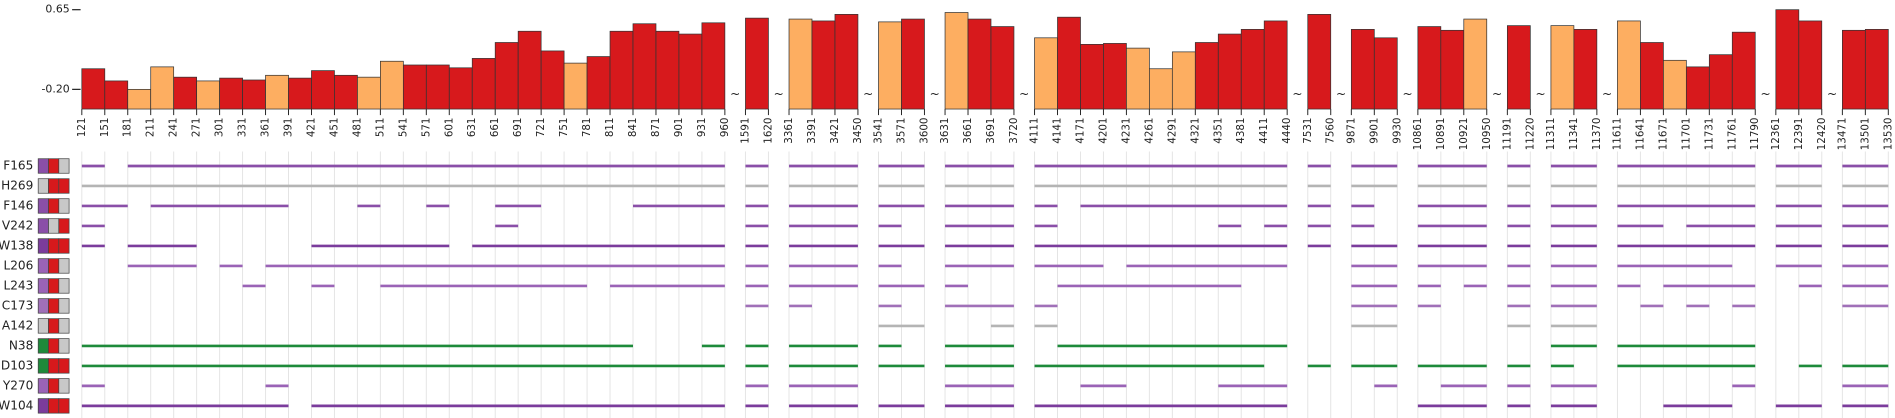 The width and height of the screenshot is (1895, 418). I want to click on row-label: D103, so click(17, 365).